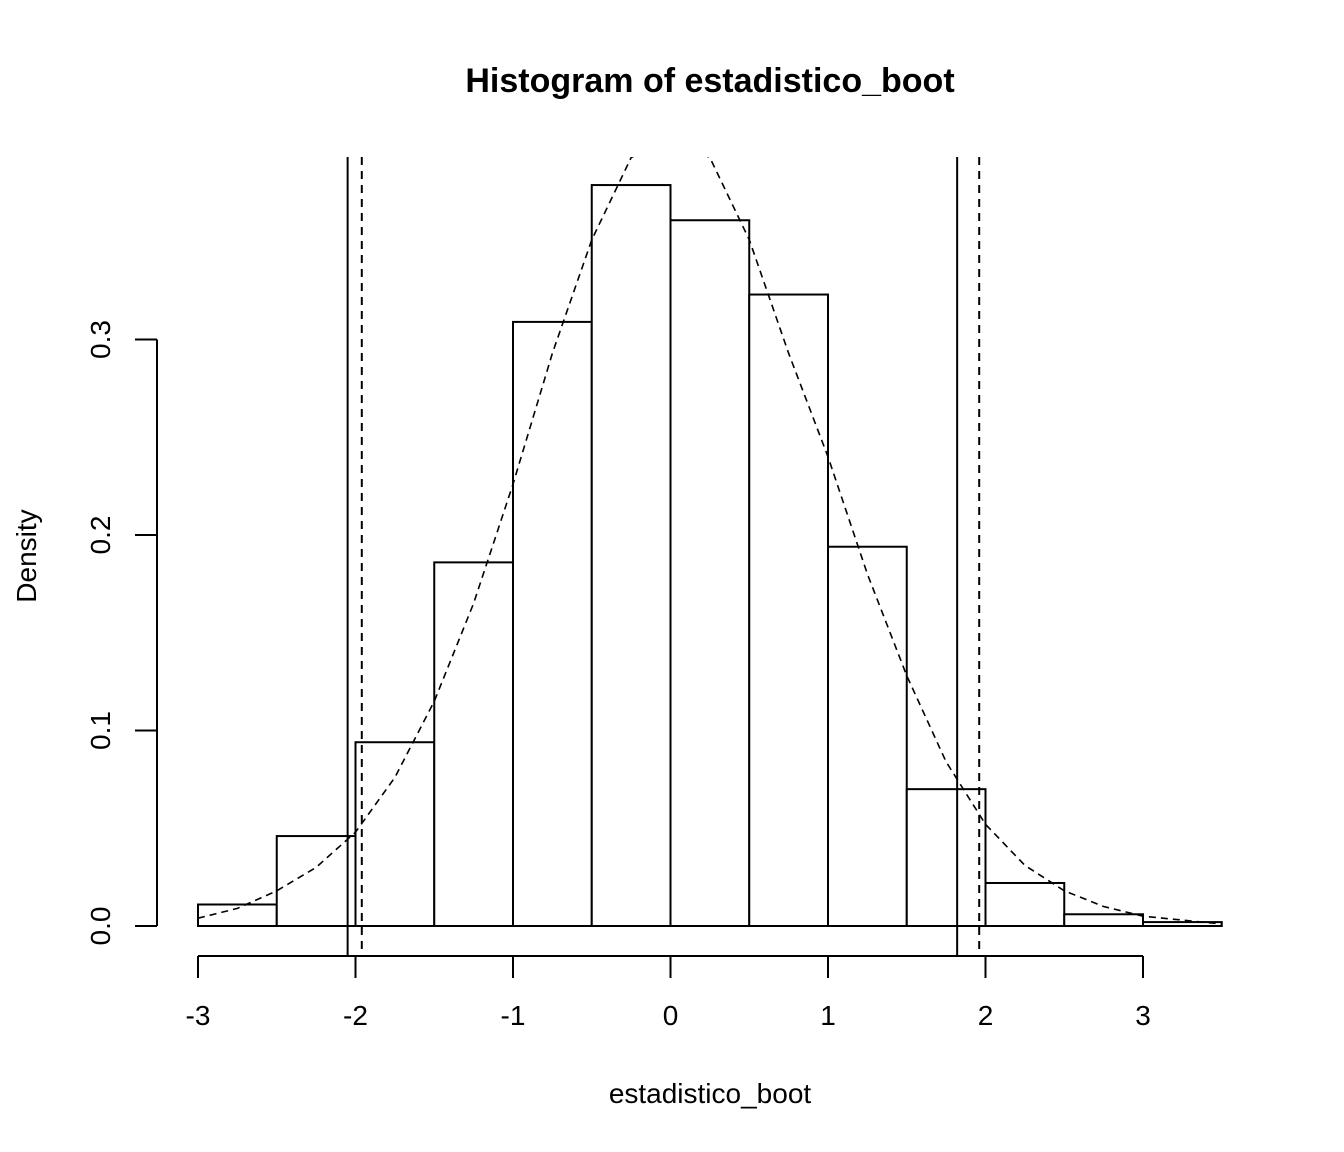 The image size is (1344, 1152). I want to click on y-tick-label: 0.3, so click(100, 339).